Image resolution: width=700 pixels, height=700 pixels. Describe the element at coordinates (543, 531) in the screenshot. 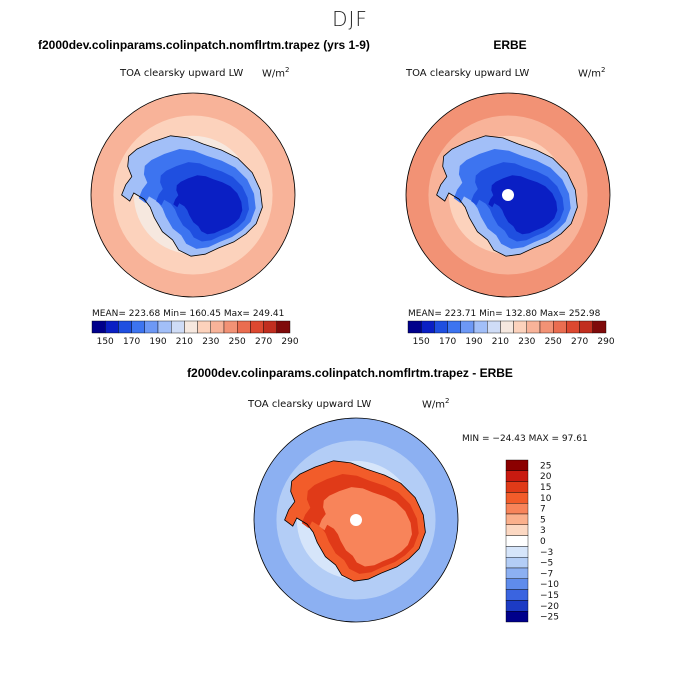

I see `diff-colorbar-tick-label: 3` at that location.